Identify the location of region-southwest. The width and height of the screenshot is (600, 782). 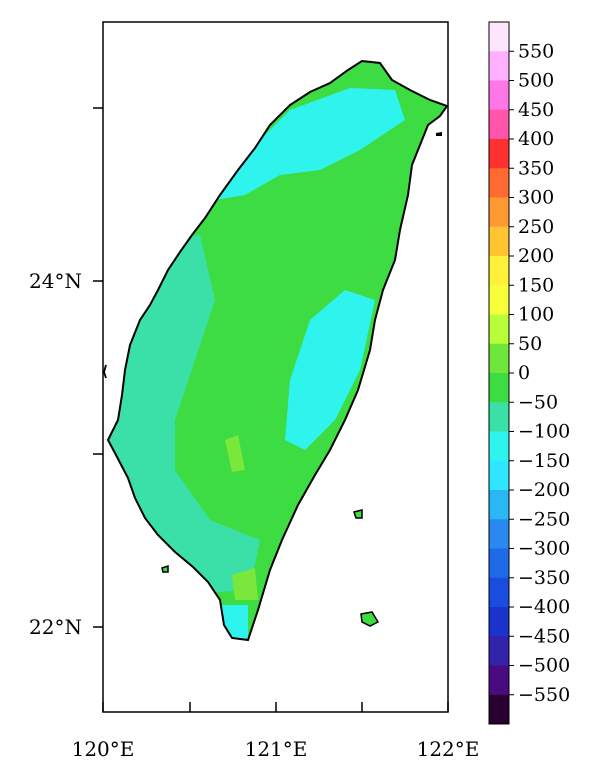
(177, 507).